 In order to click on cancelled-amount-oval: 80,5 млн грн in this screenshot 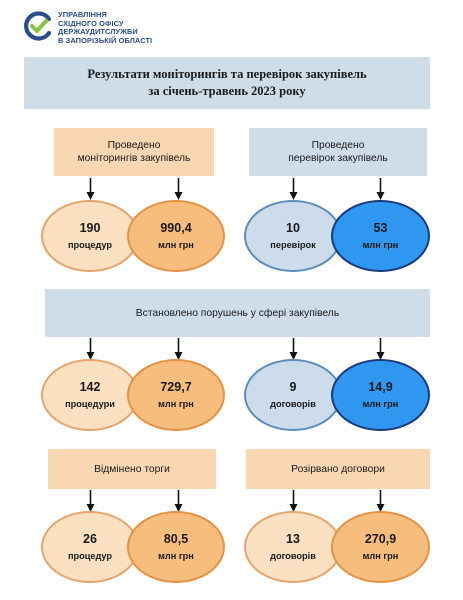, I will do `click(176, 547)`.